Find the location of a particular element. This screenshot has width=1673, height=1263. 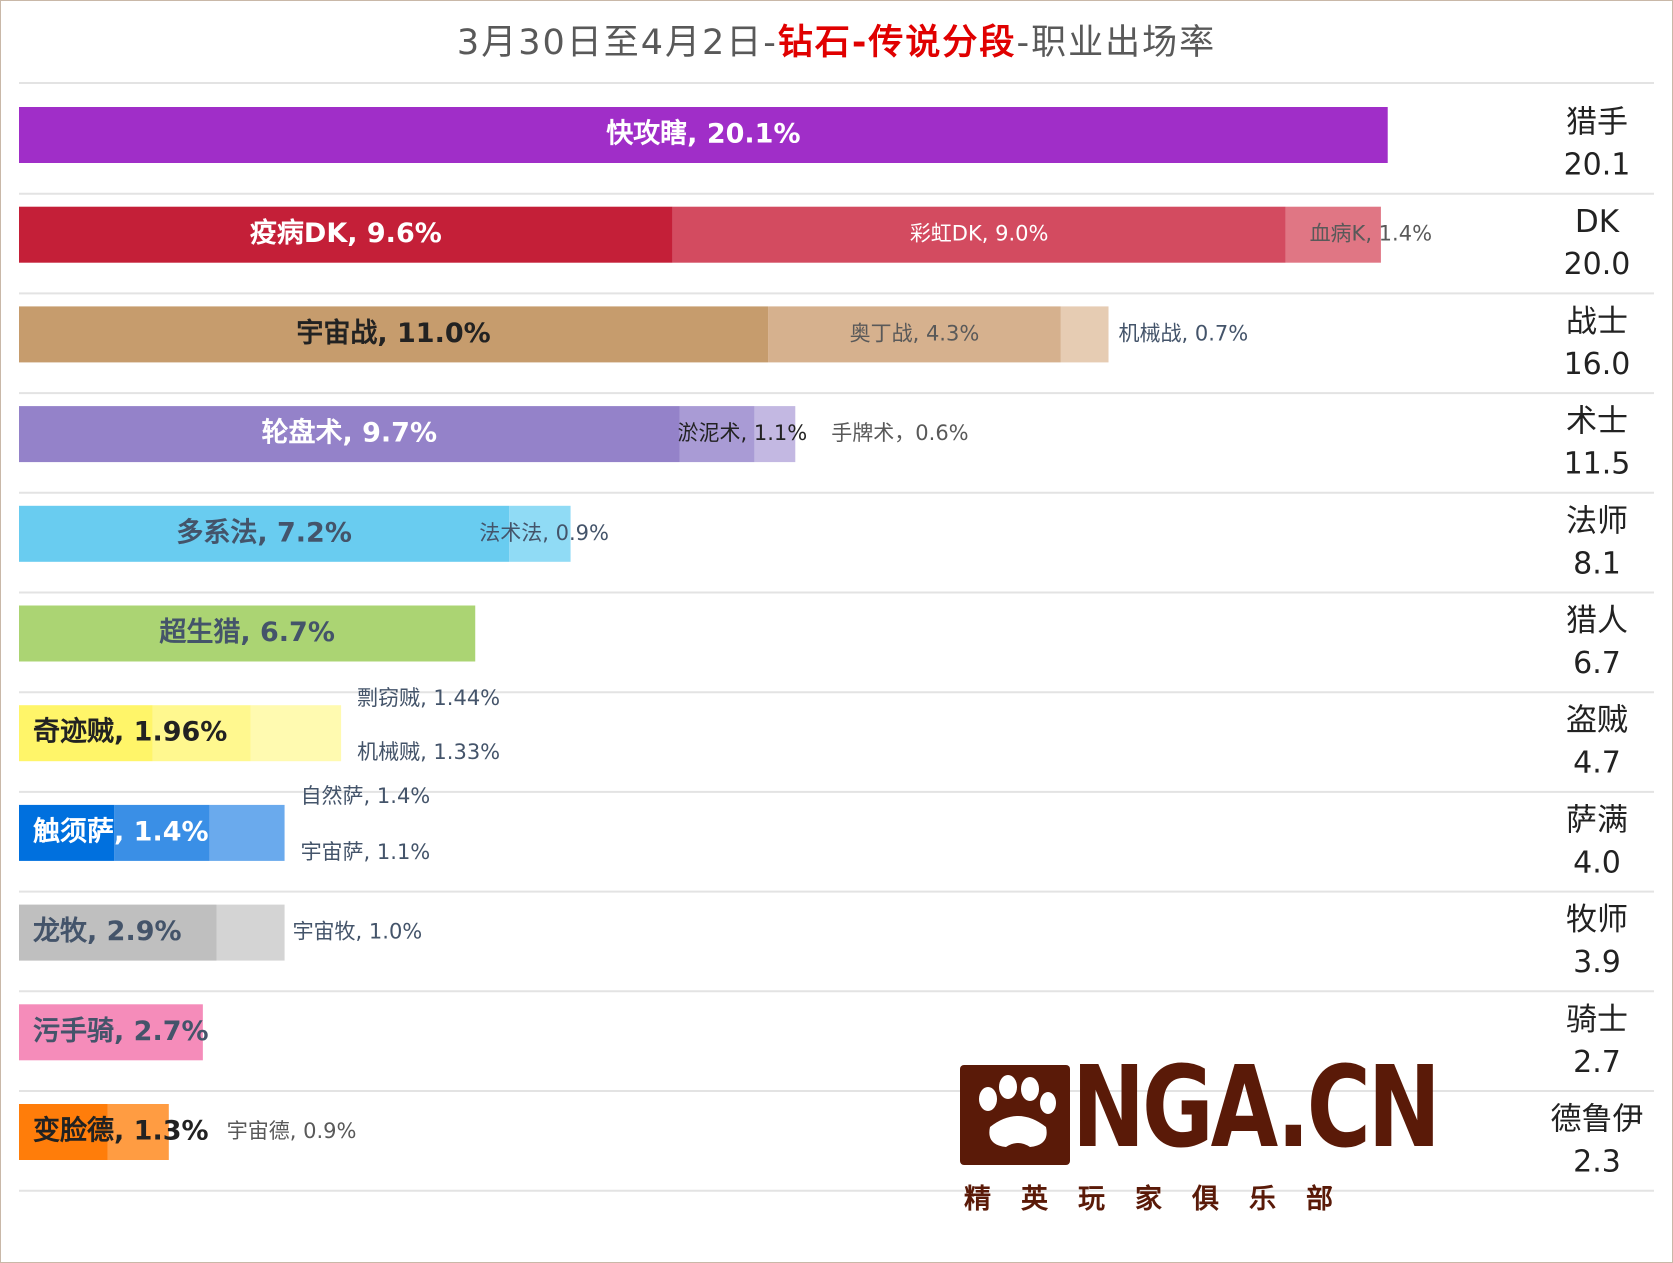

bar-label: 轮盘术, 9.7% is located at coordinates (349, 433).